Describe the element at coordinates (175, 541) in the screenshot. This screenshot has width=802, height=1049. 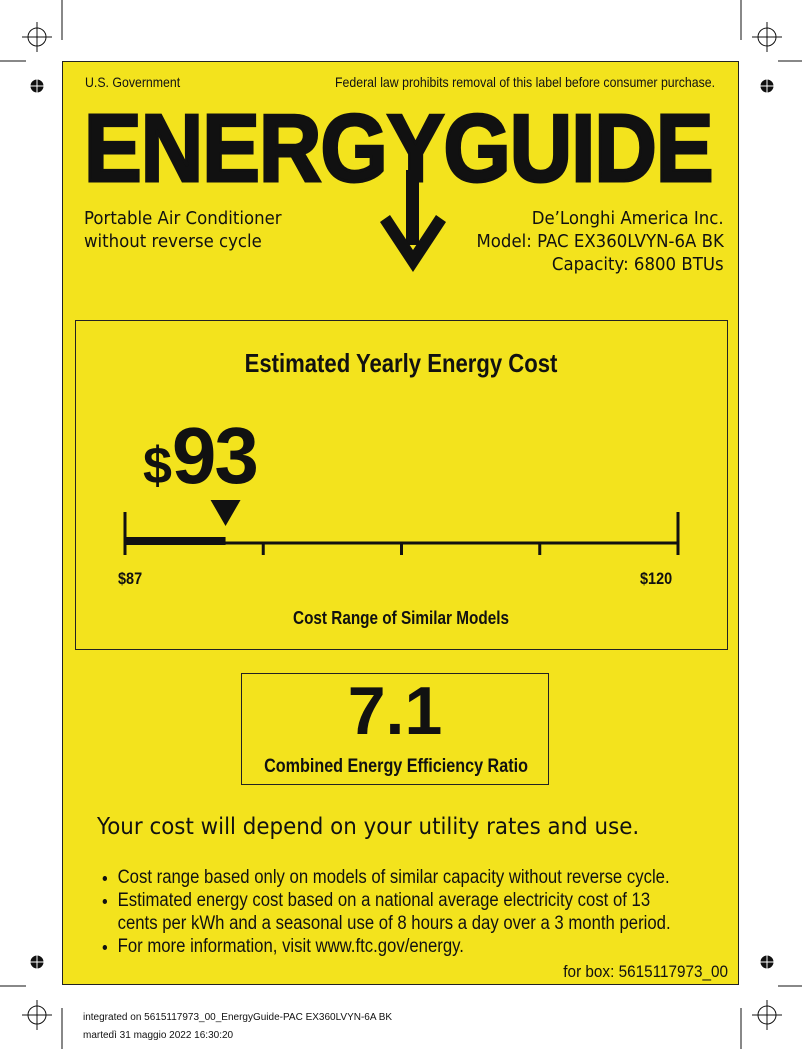
I see `scale-fill-bar` at that location.